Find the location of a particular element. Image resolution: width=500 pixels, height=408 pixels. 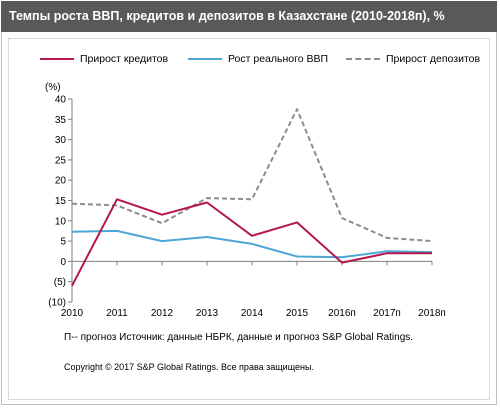

y-tick-label: 15 is located at coordinates (61, 201).